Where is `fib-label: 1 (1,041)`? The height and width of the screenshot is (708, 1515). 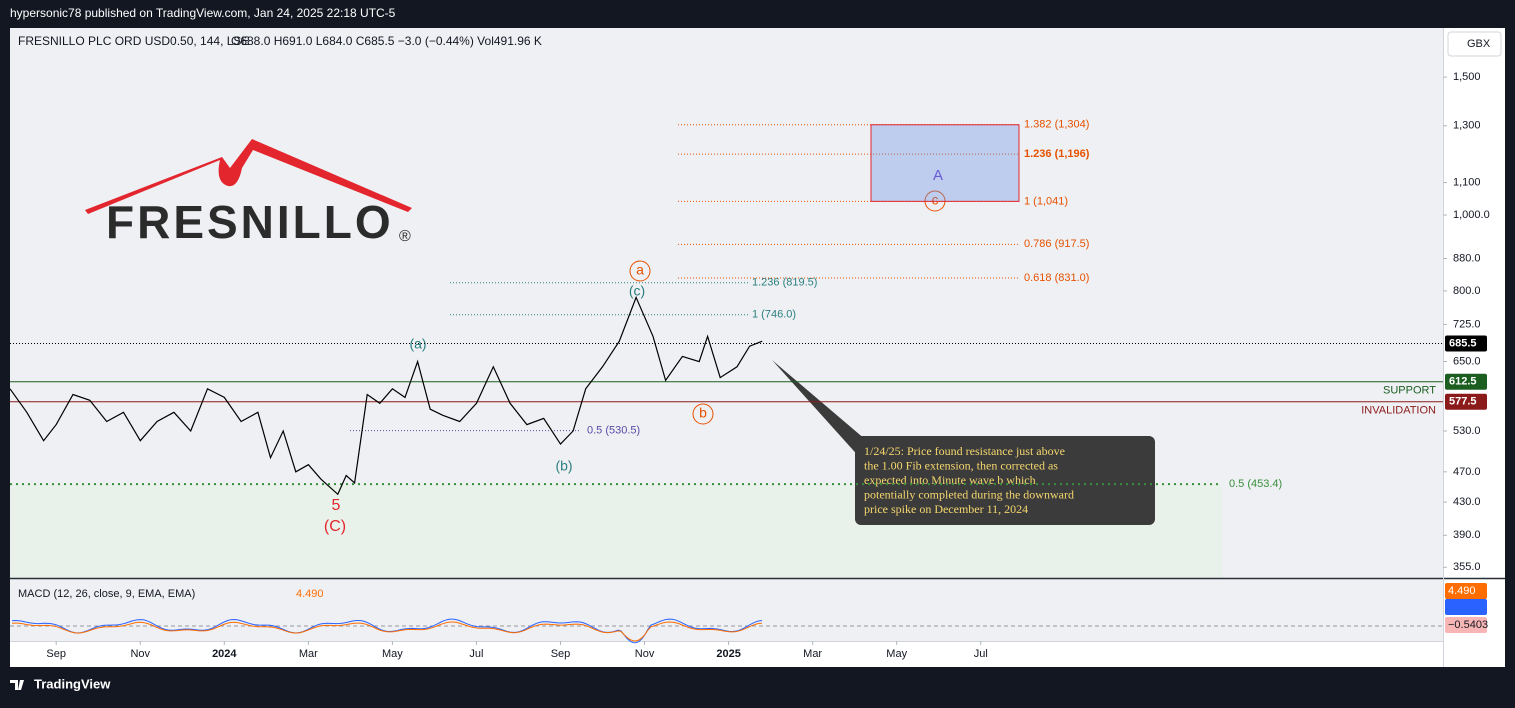
fib-label: 1 (1,041) is located at coordinates (1046, 201).